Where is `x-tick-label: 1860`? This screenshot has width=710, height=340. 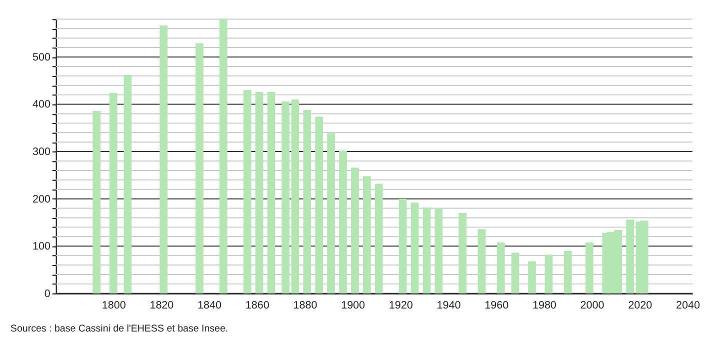 x-tick-label: 1860 is located at coordinates (257, 306).